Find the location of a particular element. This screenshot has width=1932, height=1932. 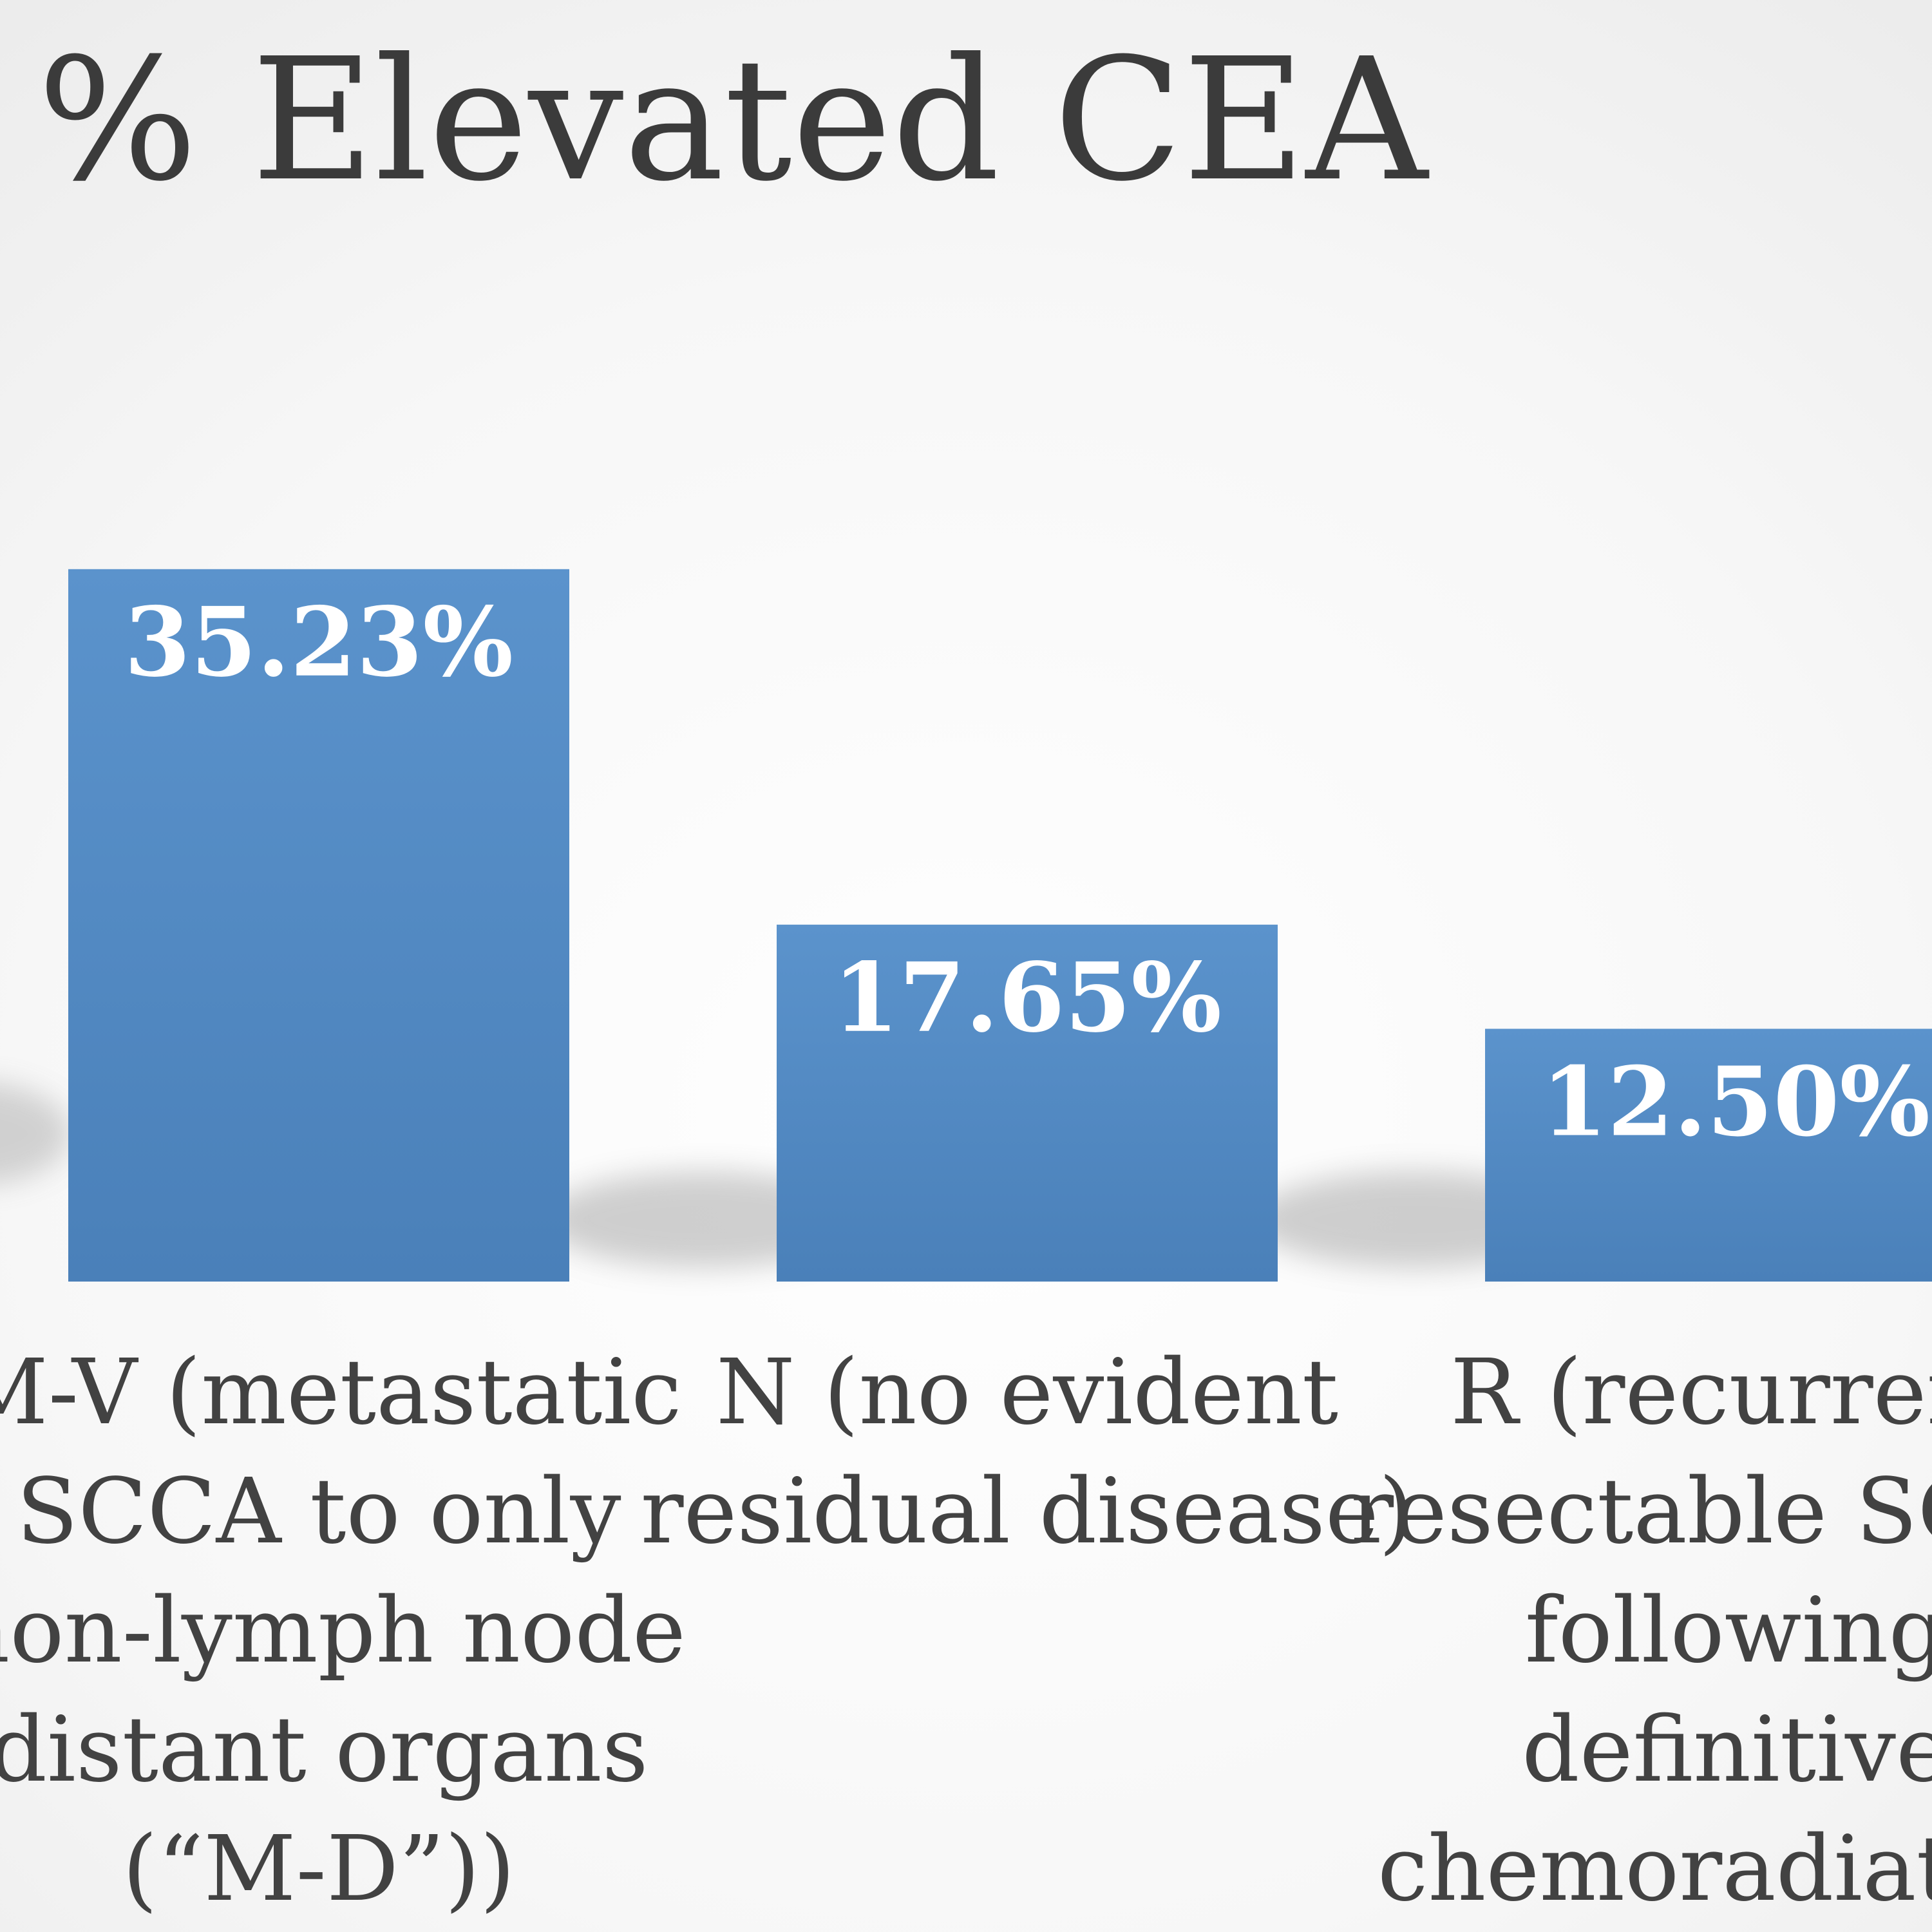

category-label-line: M-V (metastatic is located at coordinates (341, 1393).